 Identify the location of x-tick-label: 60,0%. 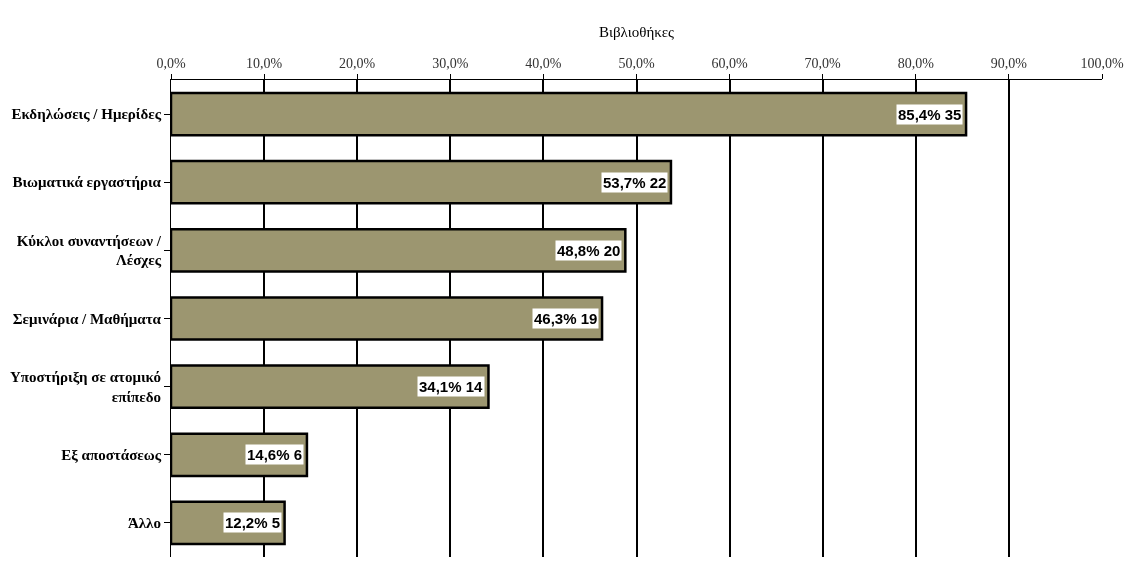
(730, 64).